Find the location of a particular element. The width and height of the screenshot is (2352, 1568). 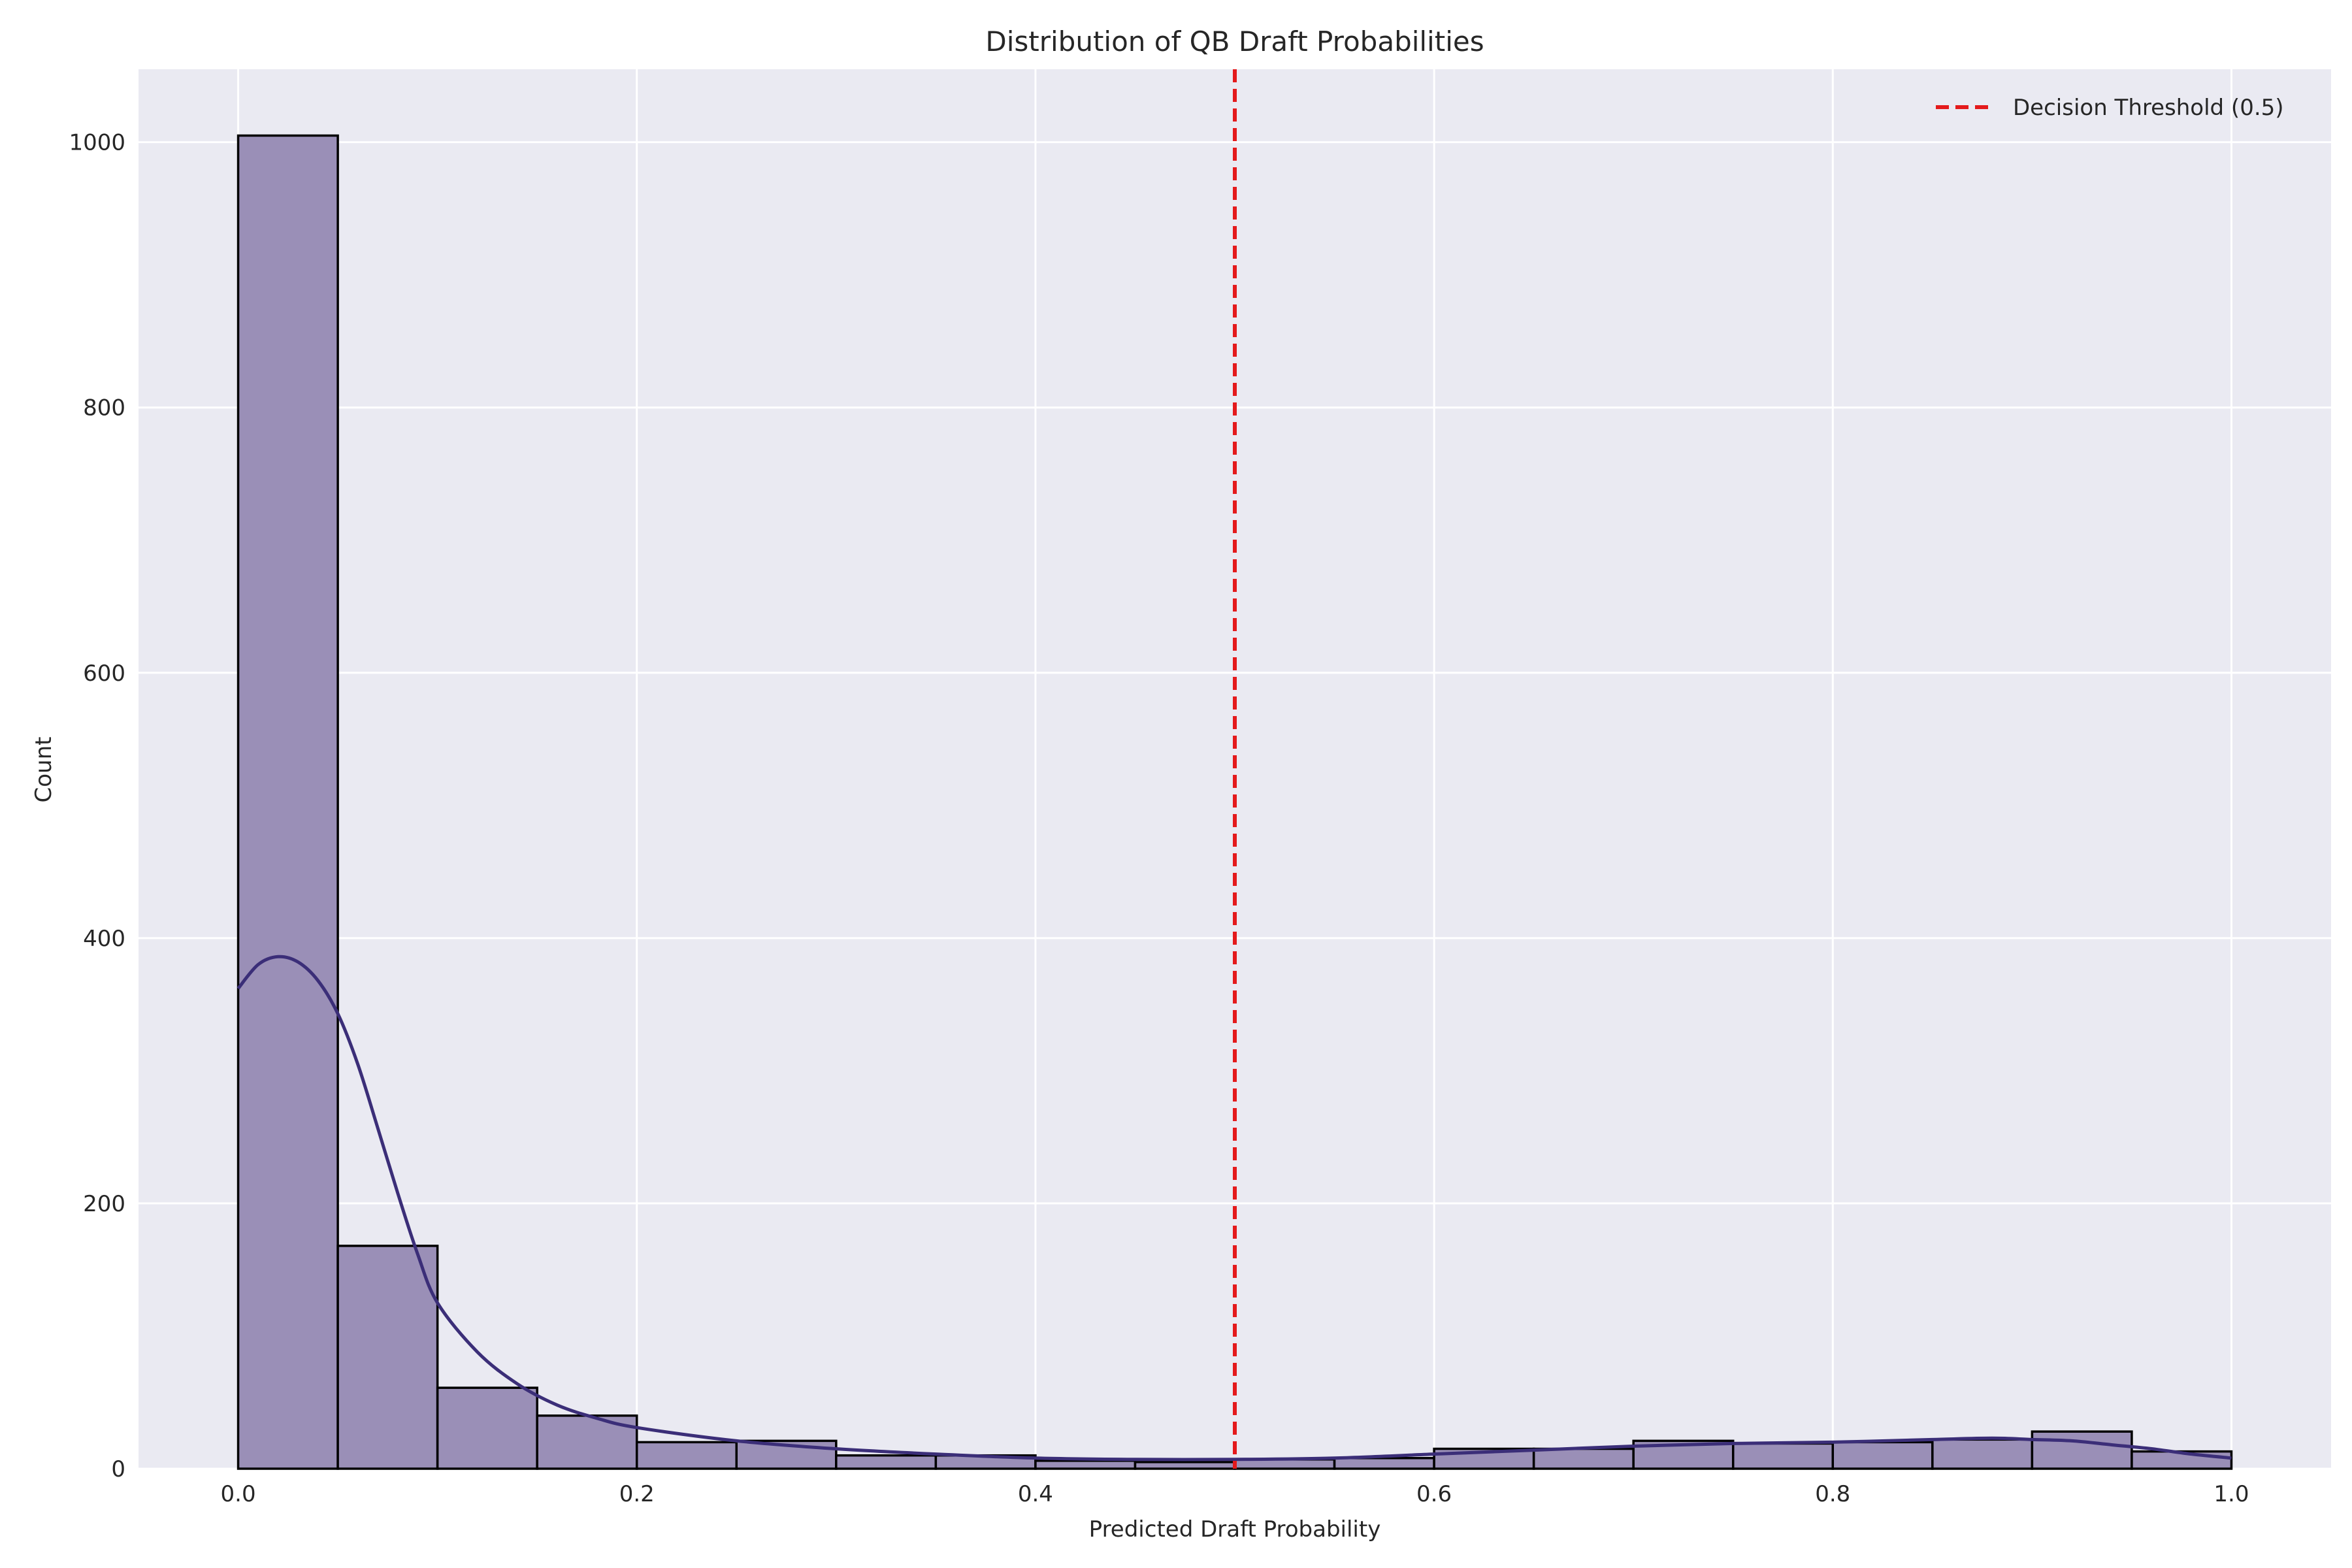

y-tick-label-5: 1000 is located at coordinates (97, 143).